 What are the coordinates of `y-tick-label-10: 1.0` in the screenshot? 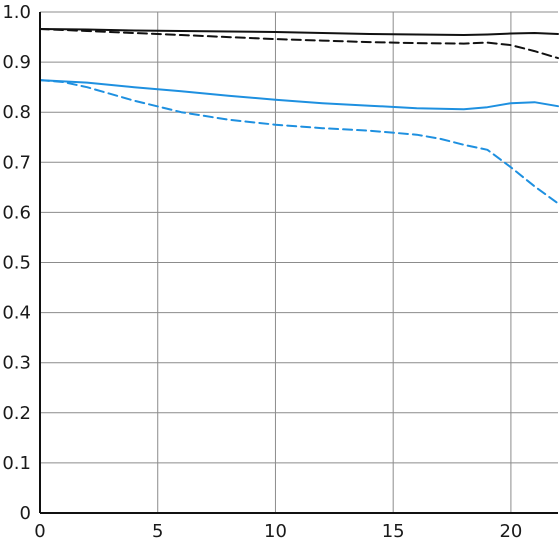 It's located at (16, 12).